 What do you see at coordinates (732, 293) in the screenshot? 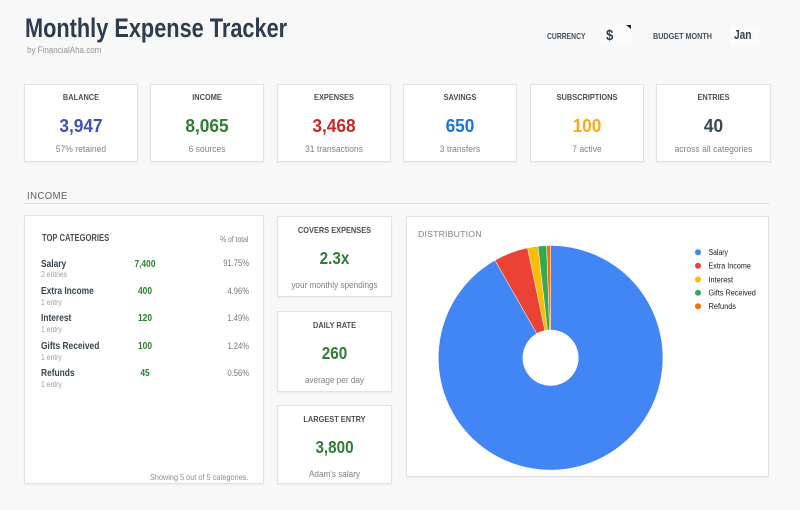
I see `svg-text: Gifts Received` at bounding box center [732, 293].